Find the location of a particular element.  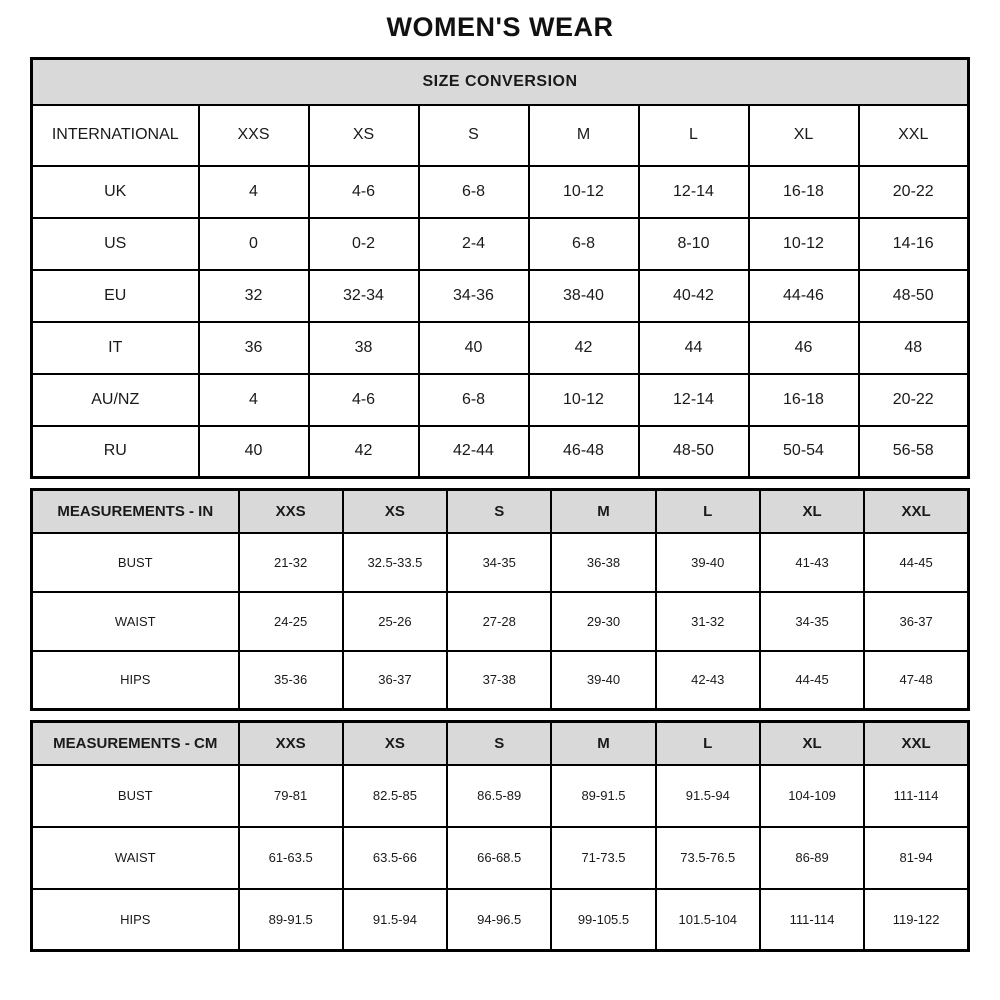

table-cell: 50-54 is located at coordinates (803, 451).